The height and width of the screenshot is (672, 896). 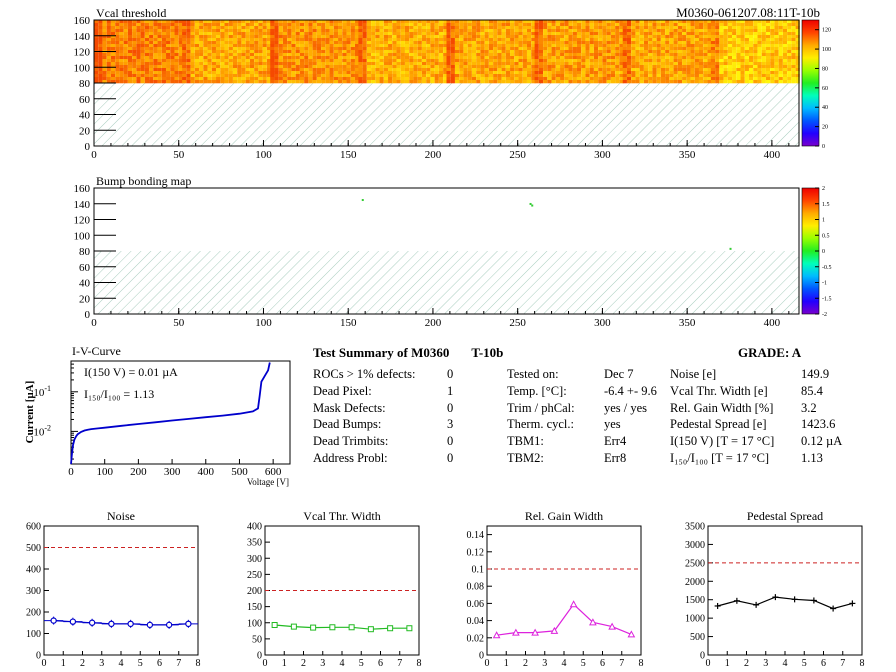 I want to click on condition-row: TBM1: Err4, so click(x=567, y=441).